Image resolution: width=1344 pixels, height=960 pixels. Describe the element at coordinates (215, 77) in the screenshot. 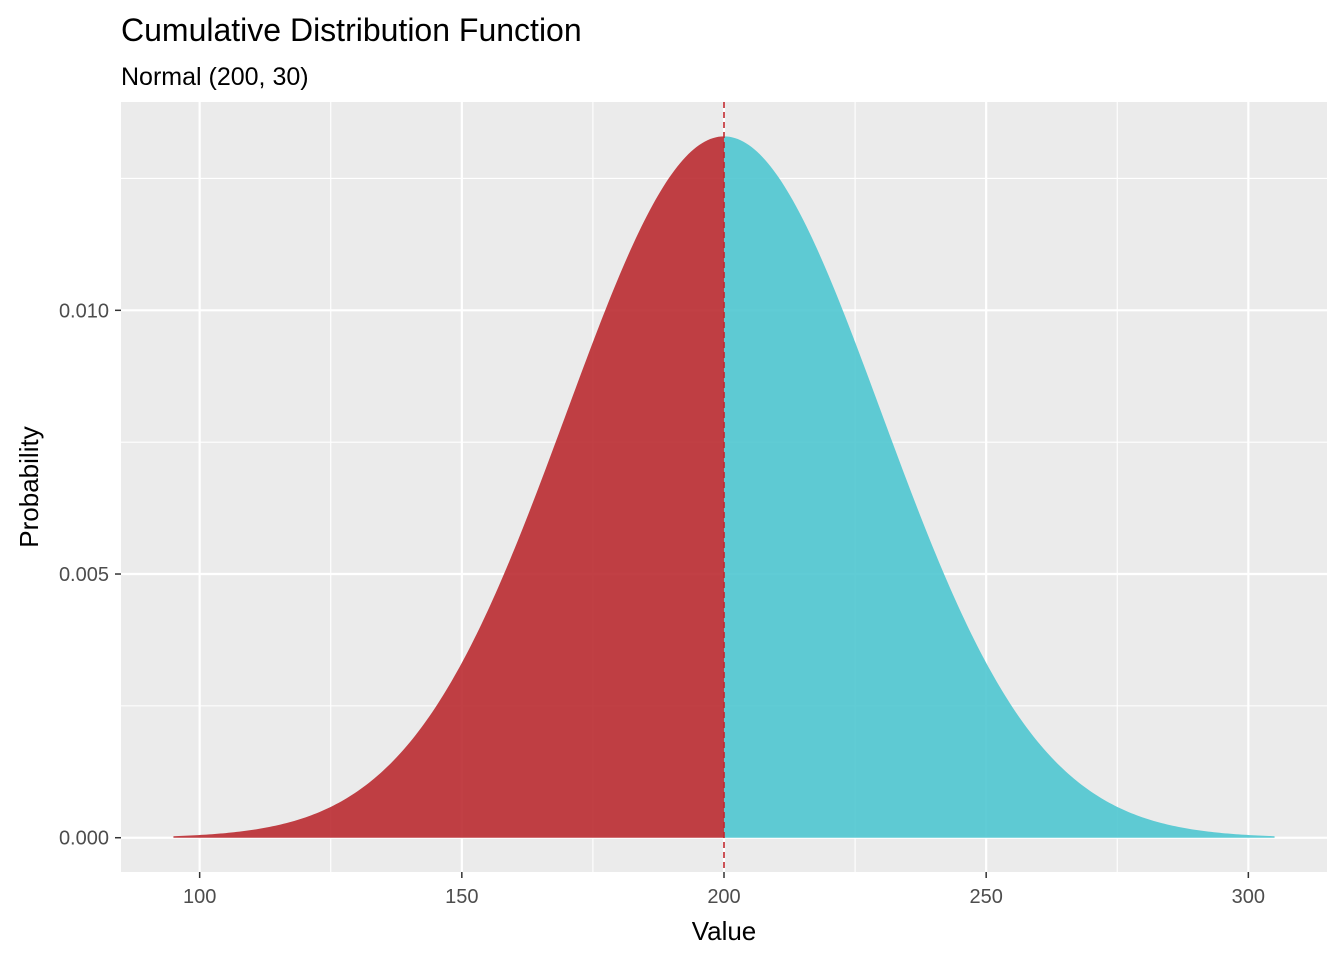

I see `chart-subtitle: Normal (200, 30)` at that location.